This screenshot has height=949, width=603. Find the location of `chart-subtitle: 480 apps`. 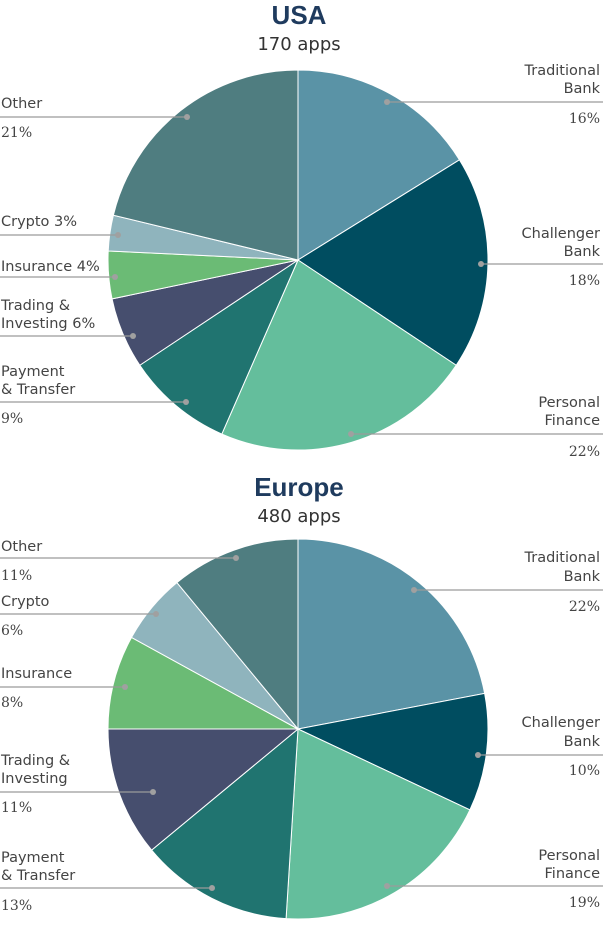

chart-subtitle: 480 apps is located at coordinates (298, 516).